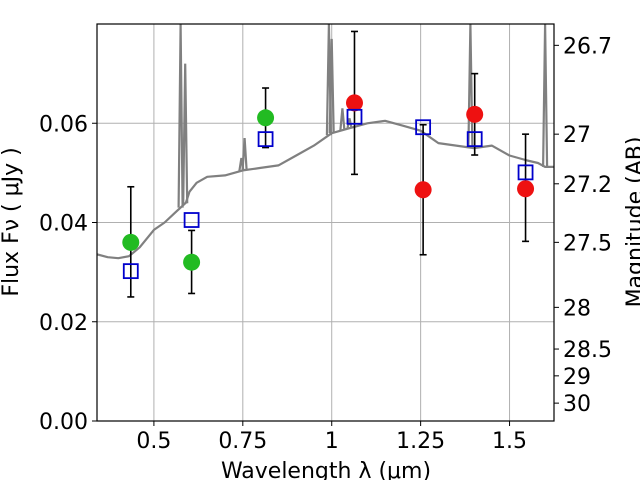  Describe the element at coordinates (577, 308) in the screenshot. I see `y2-tick-label: 28` at that location.